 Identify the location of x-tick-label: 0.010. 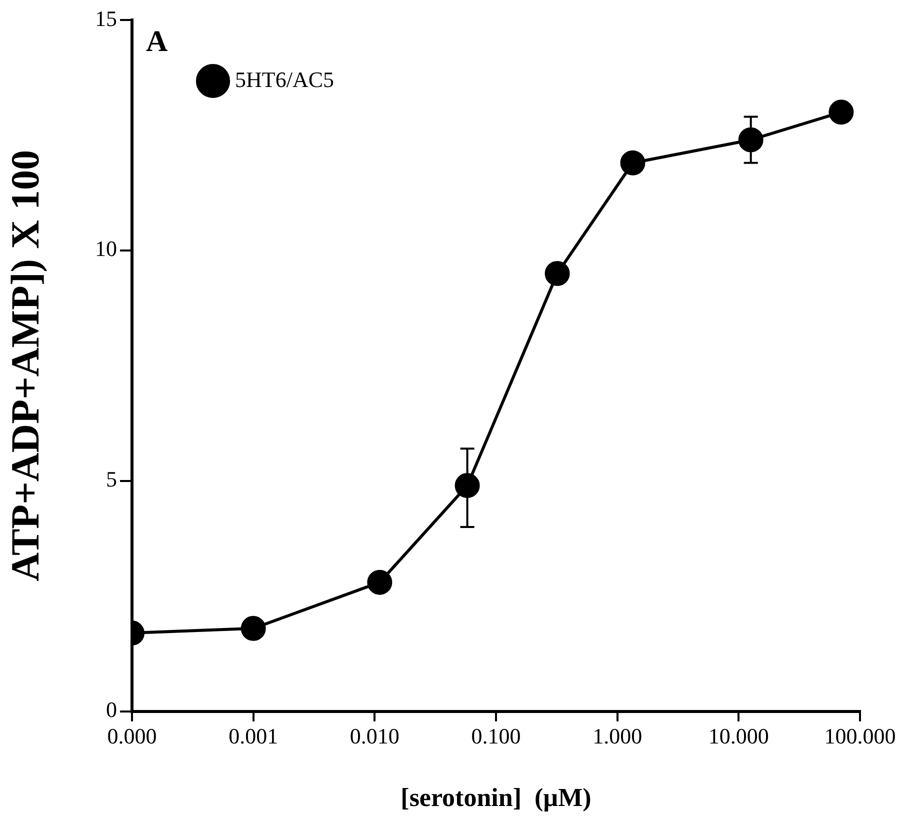
(375, 735).